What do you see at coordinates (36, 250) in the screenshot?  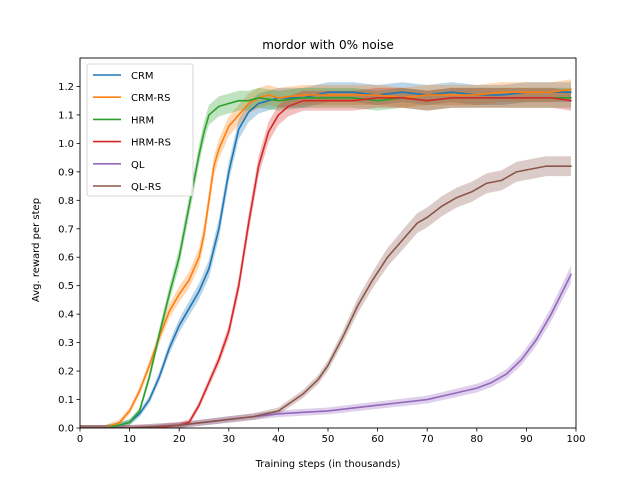 I see `y-axis-label: Avg. reward per step` at bounding box center [36, 250].